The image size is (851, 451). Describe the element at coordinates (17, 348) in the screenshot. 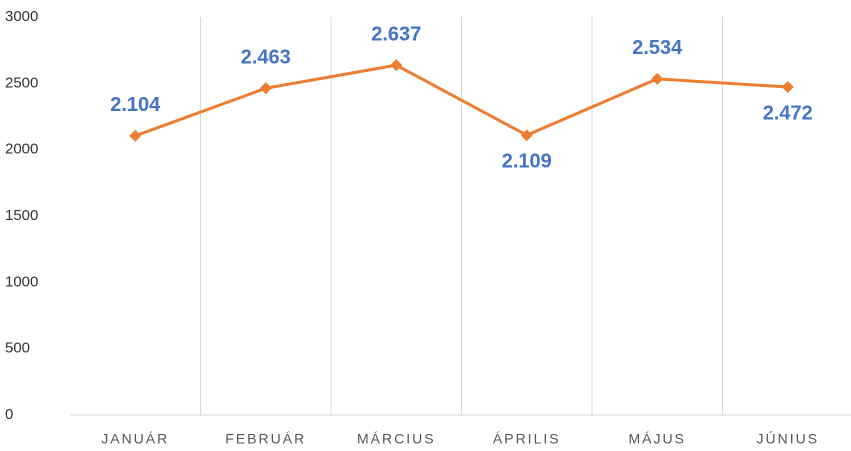

I see `y-tick-label: 500` at that location.